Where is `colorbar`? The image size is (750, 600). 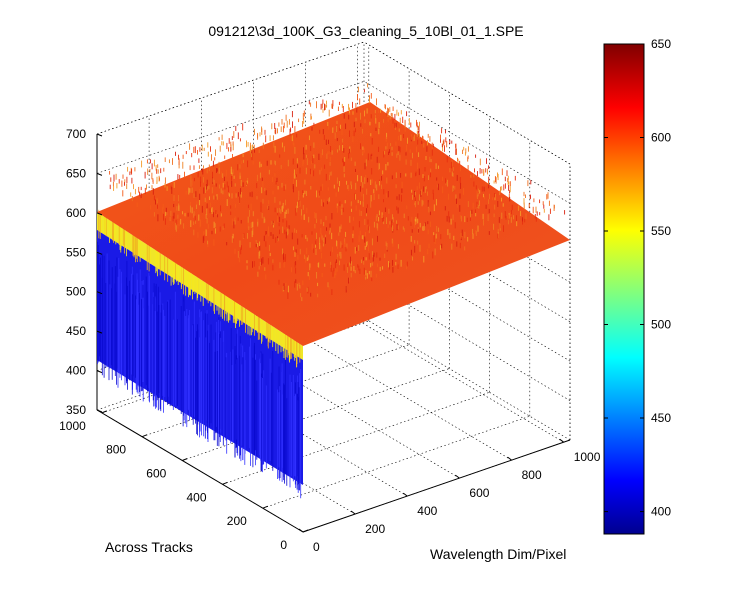 colorbar is located at coordinates (624, 289).